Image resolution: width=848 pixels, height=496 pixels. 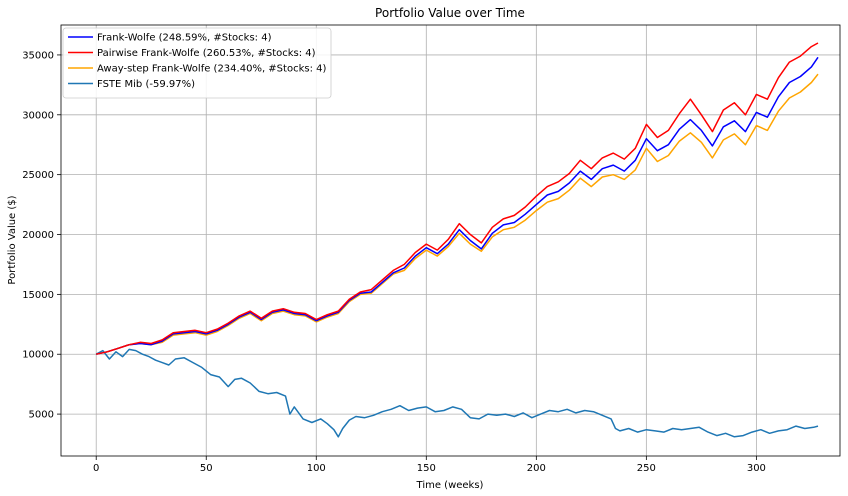 I want to click on y-axis-label: Portfolio Value ($), so click(x=12, y=239).